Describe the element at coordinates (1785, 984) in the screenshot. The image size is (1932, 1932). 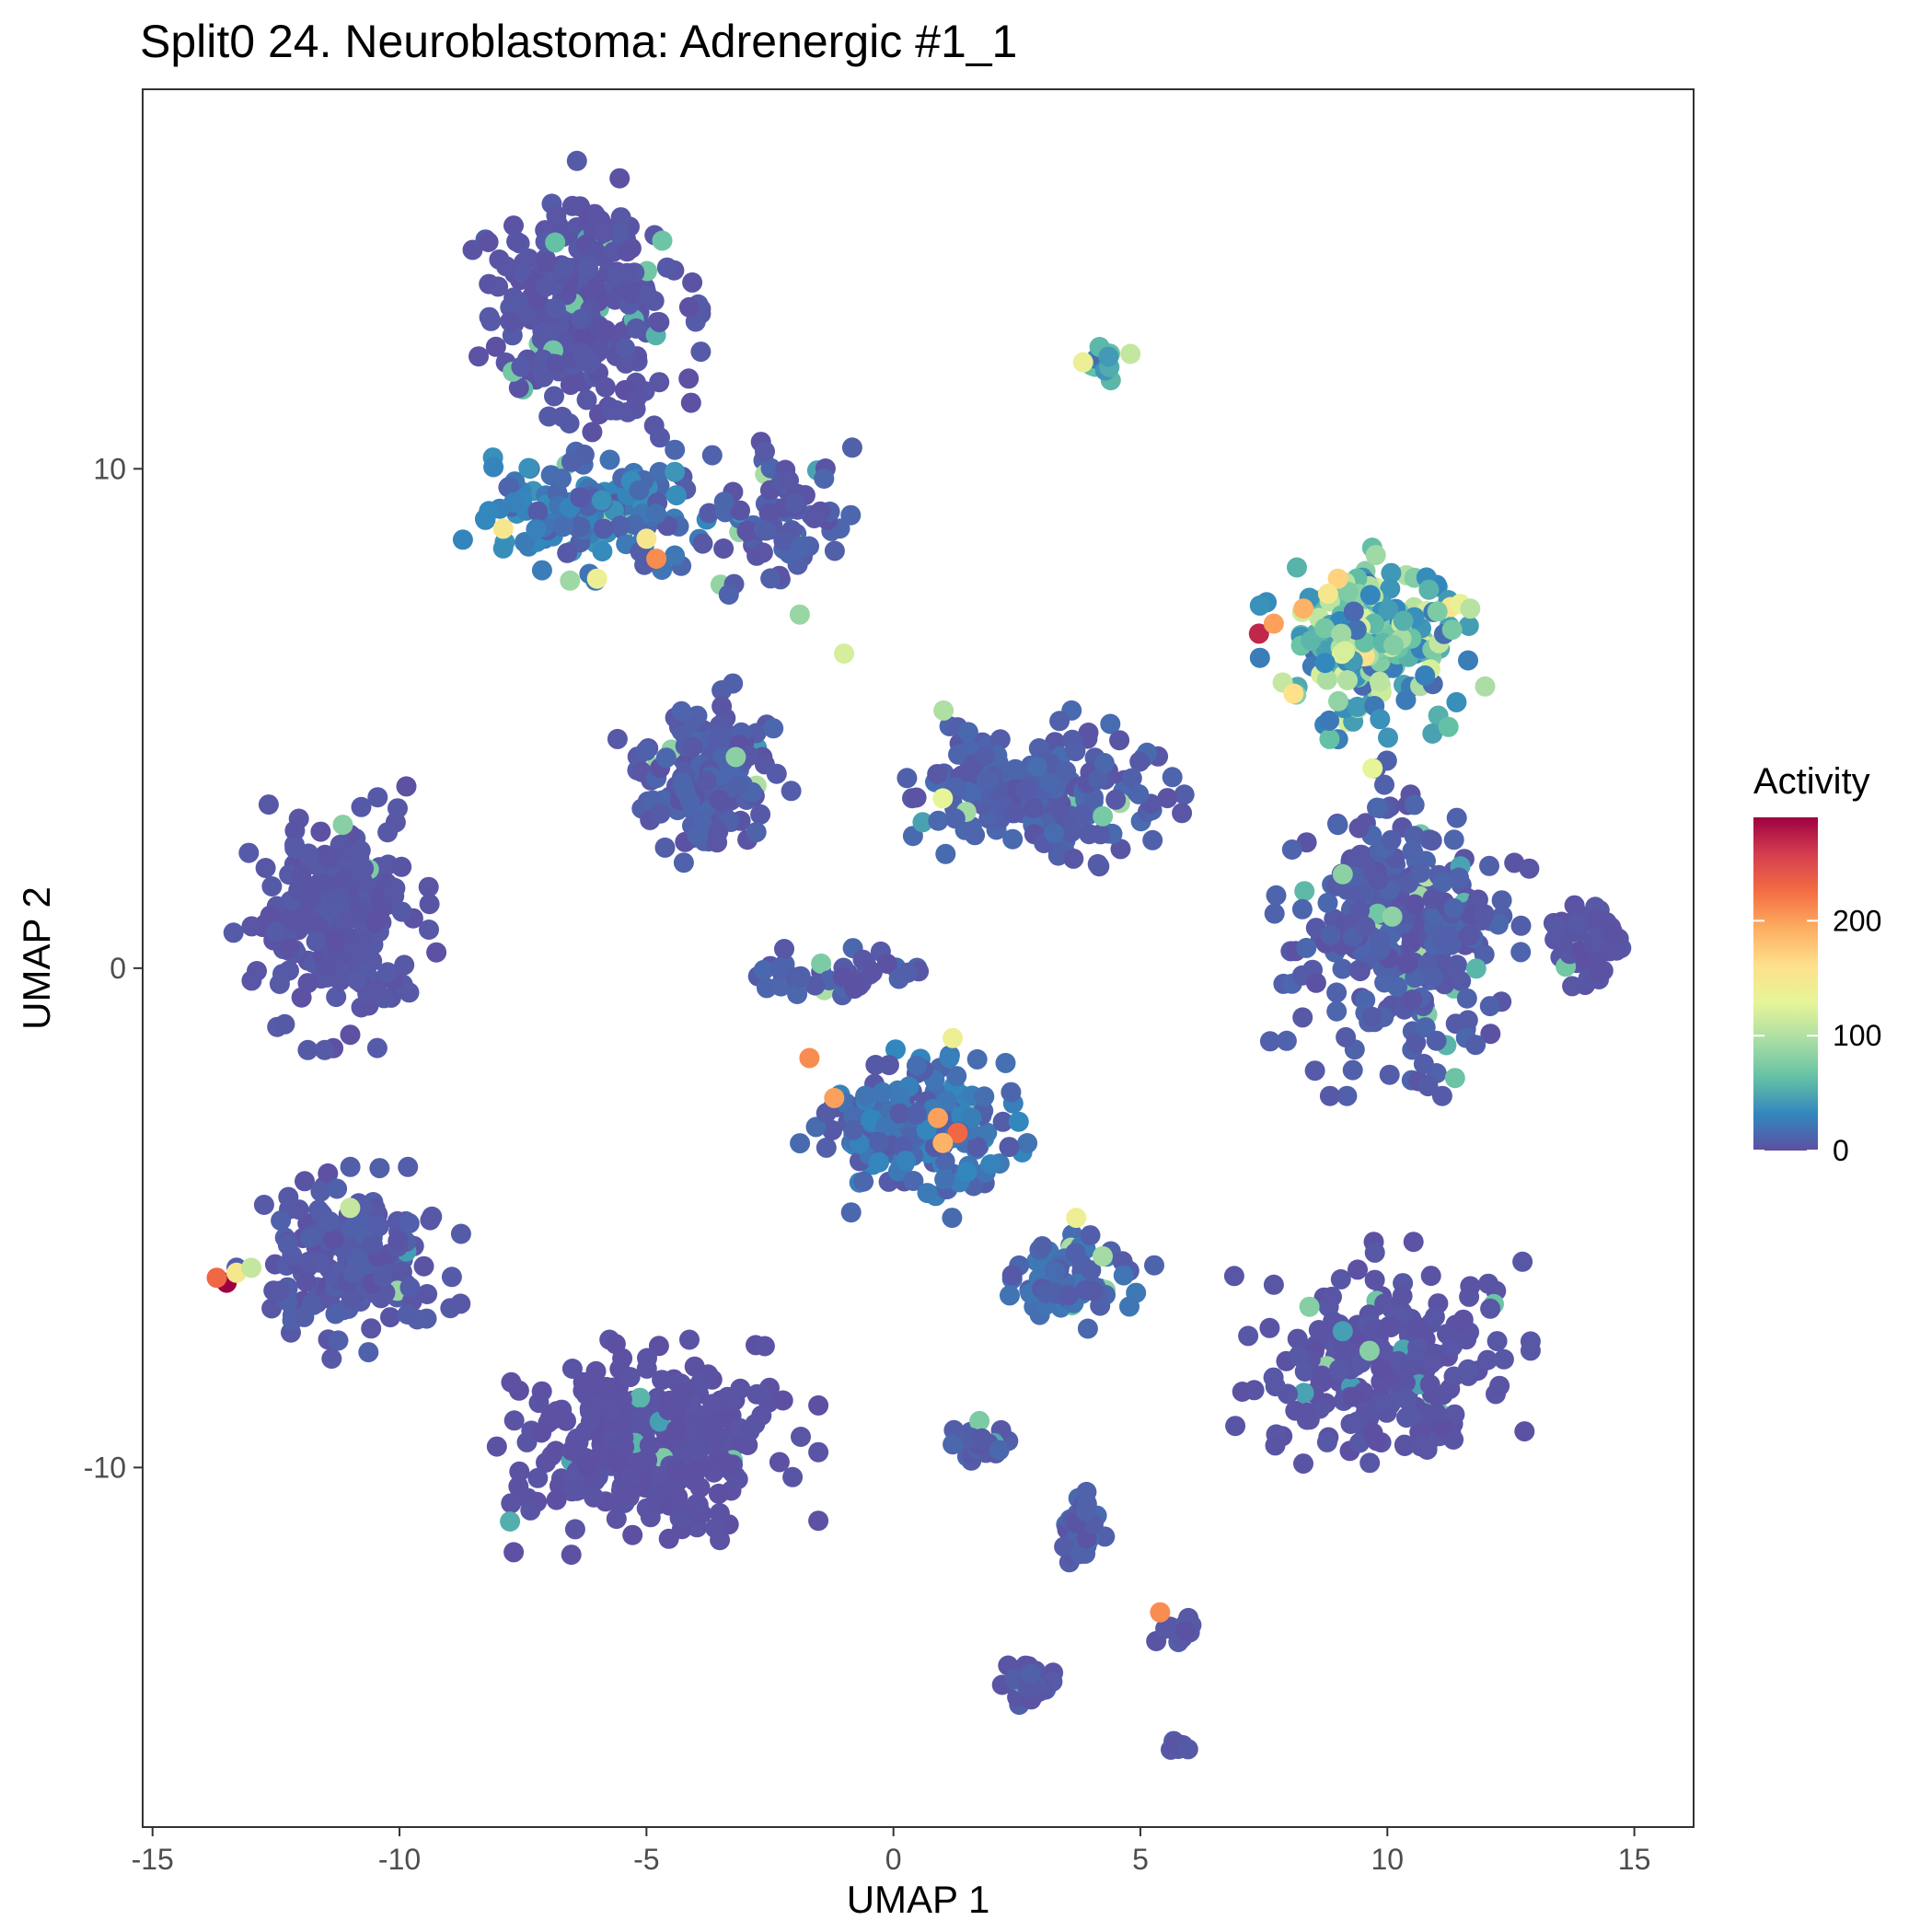
I see `legend-colorbar` at that location.